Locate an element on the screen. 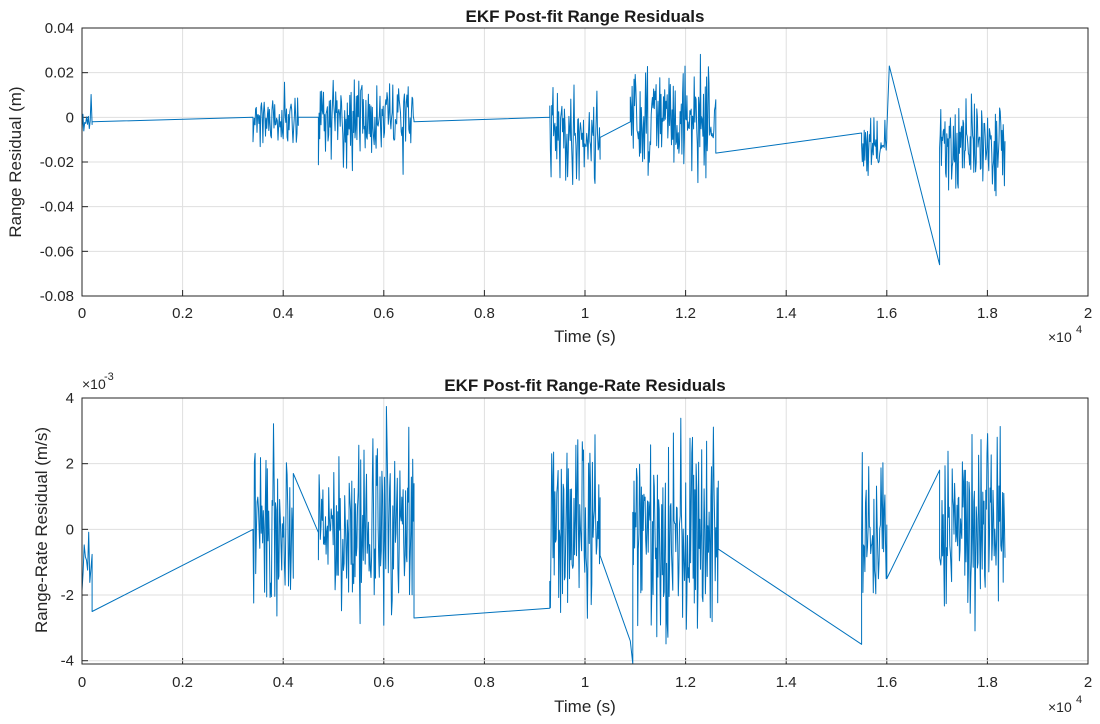 The image size is (1100, 724). y-tick-label: -0.02 is located at coordinates (57, 162).